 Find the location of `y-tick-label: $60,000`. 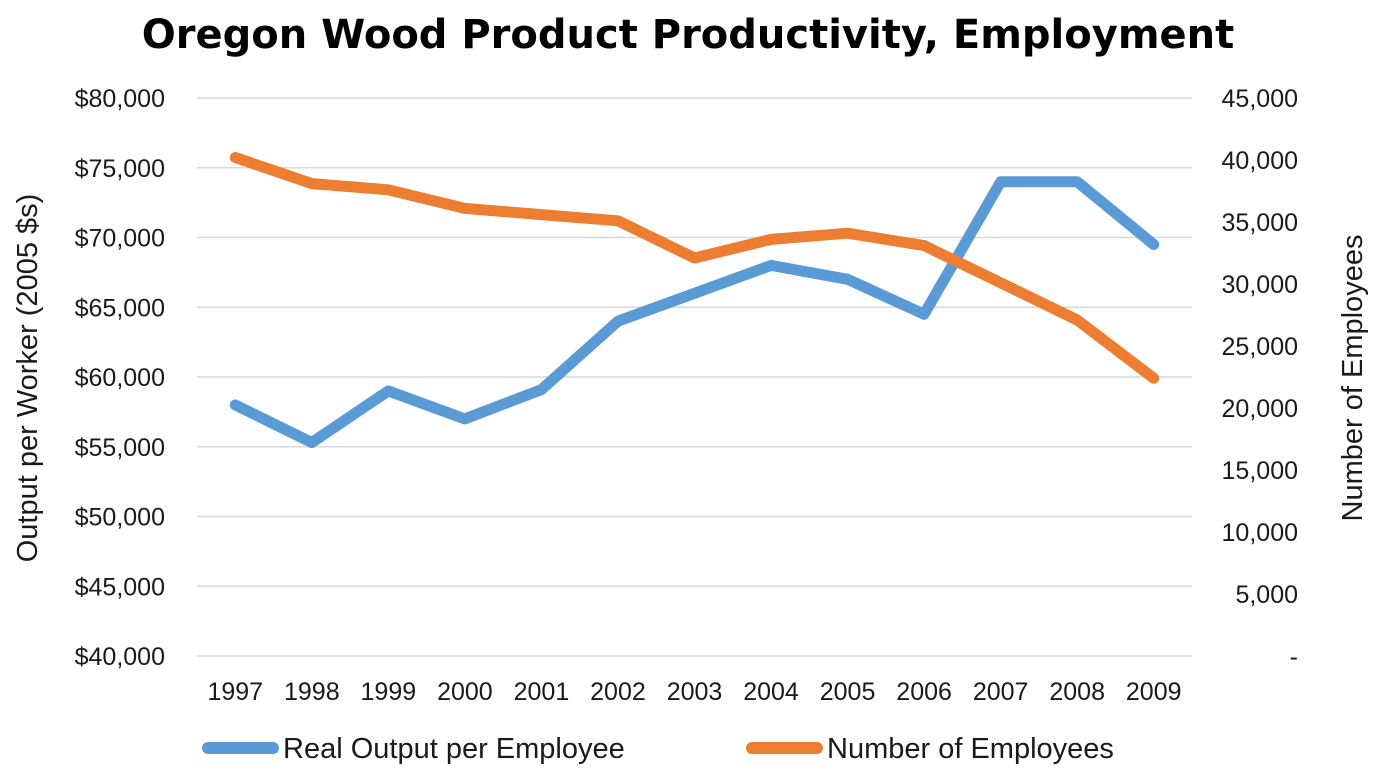

y-tick-label: $60,000 is located at coordinates (120, 378).